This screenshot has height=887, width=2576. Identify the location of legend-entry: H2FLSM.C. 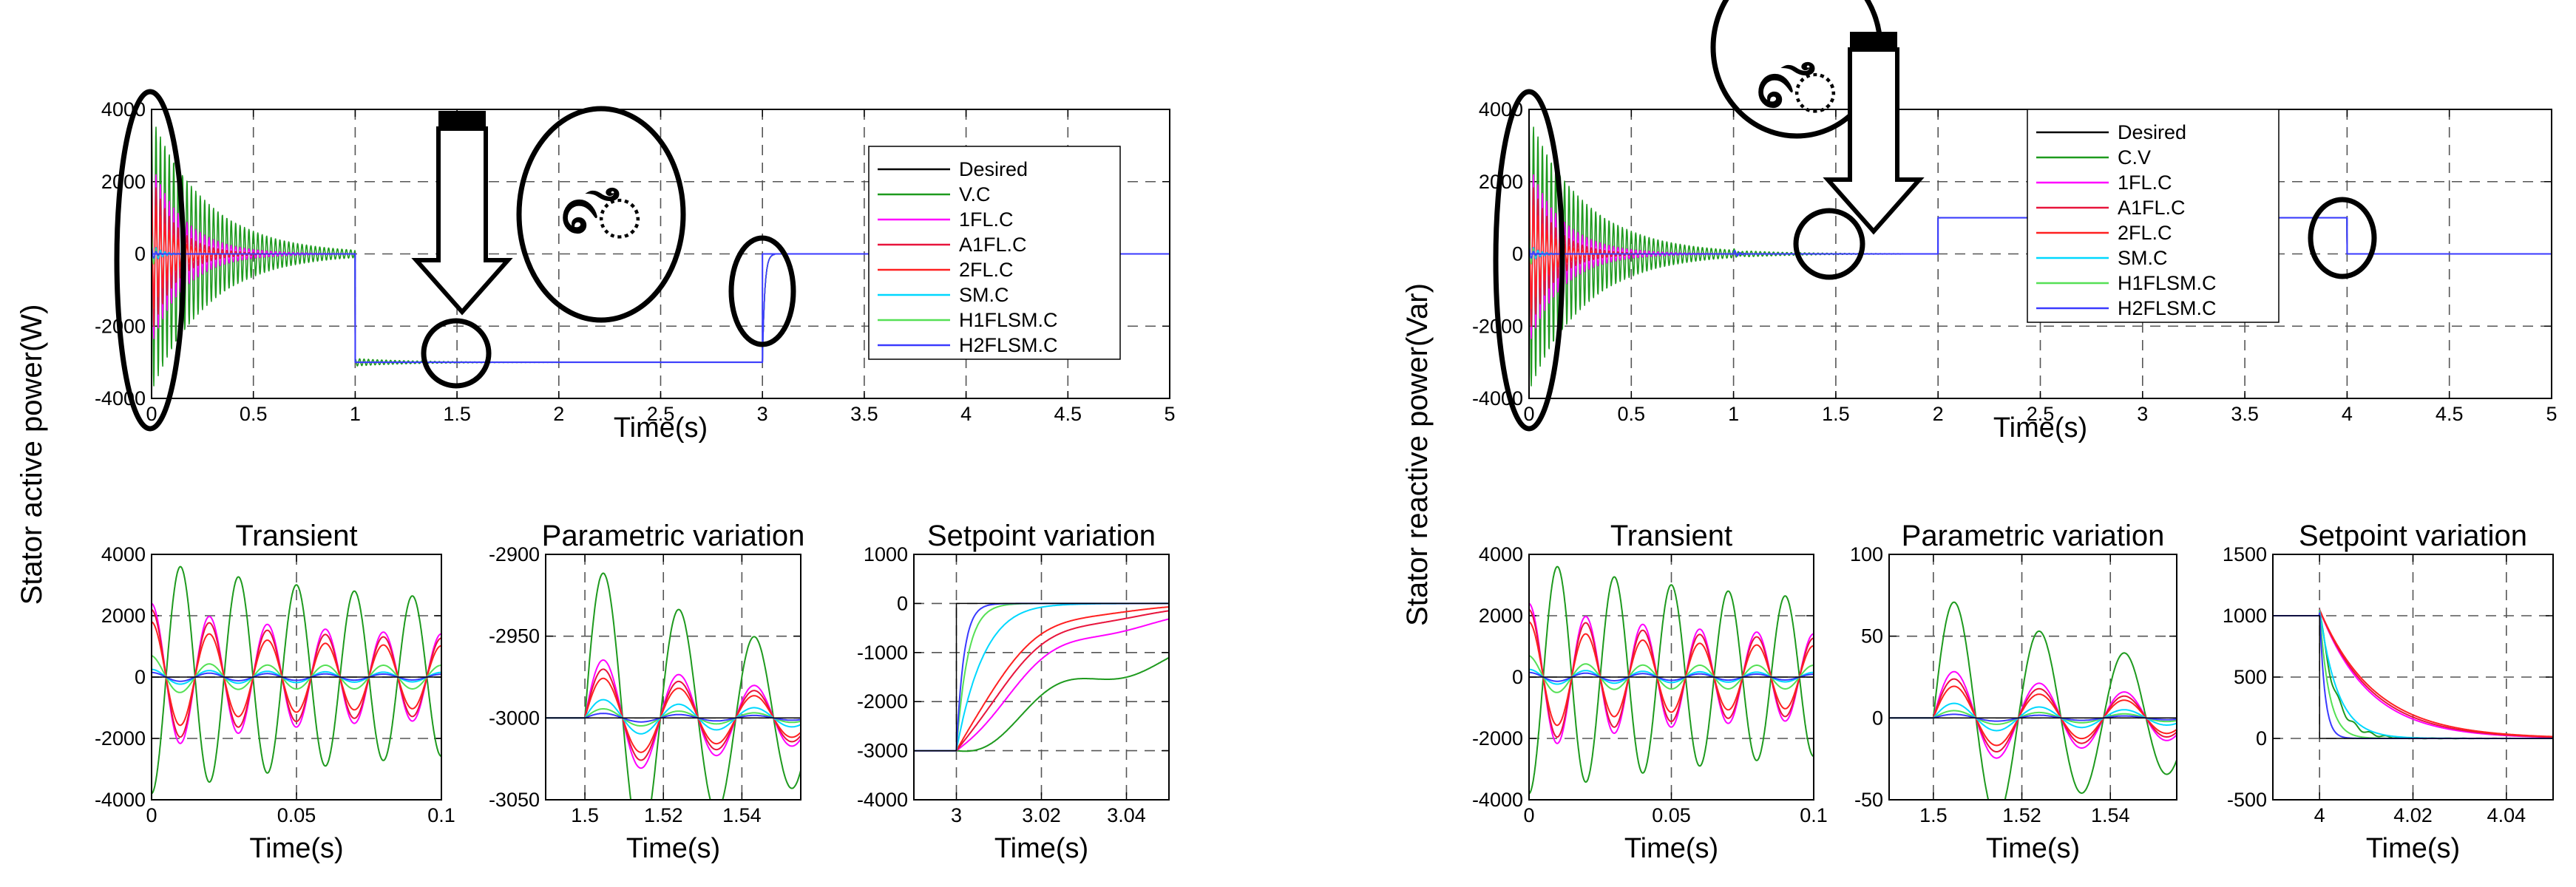
(2167, 308).